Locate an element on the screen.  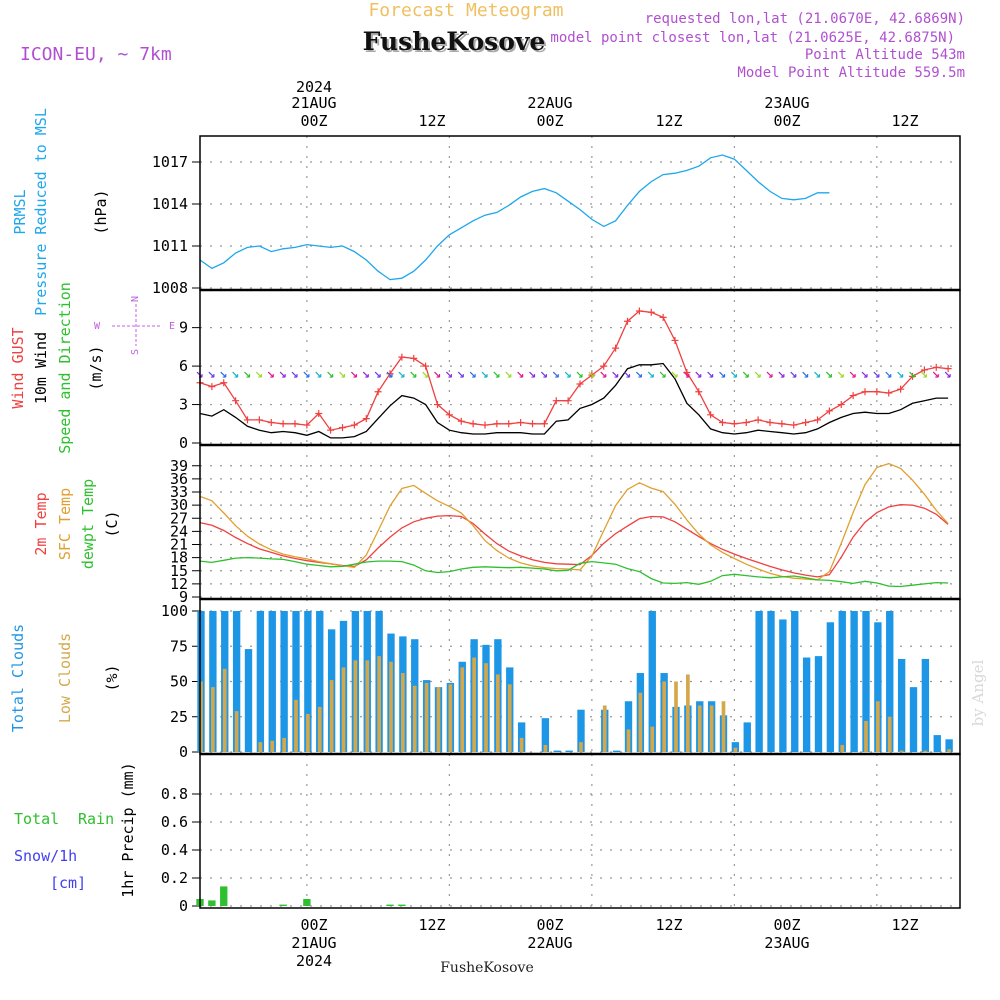
ytick-label-temperature: 21 is located at coordinates (179, 545).